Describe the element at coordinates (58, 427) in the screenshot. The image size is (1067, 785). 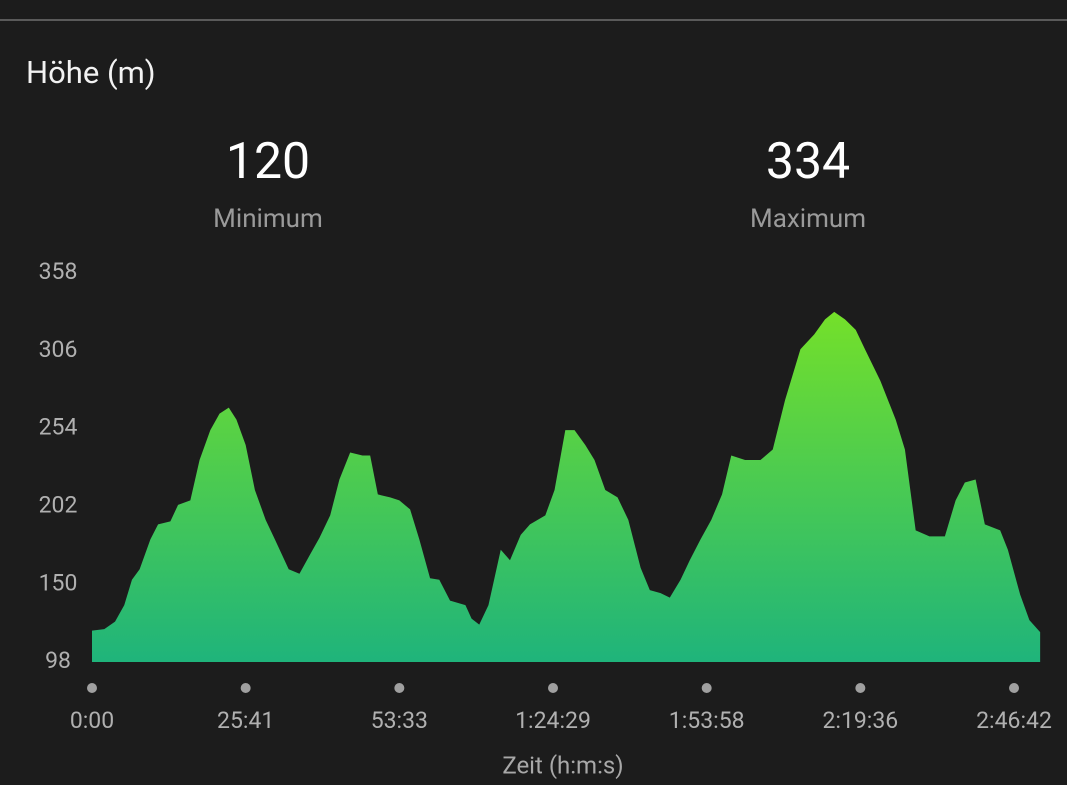
I see `y-tick-label: 254` at that location.